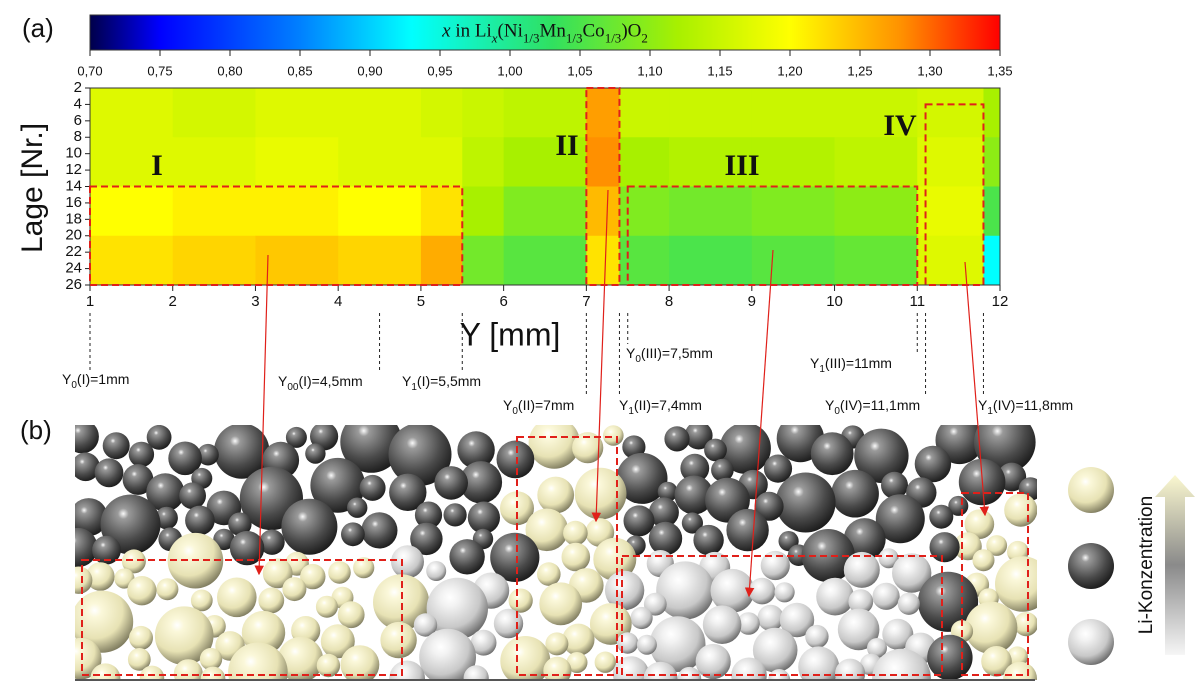 The image size is (1197, 682). What do you see at coordinates (510, 334) in the screenshot?
I see `x-axis-title: Y [mm]` at bounding box center [510, 334].